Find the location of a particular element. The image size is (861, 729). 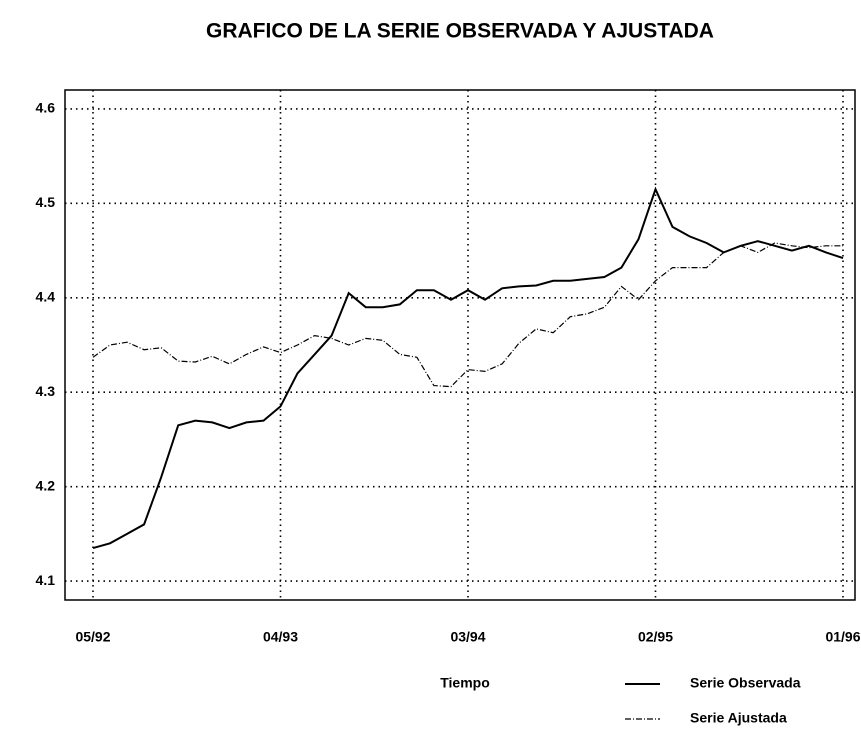

x-tick-label: 04/93 is located at coordinates (280, 637).